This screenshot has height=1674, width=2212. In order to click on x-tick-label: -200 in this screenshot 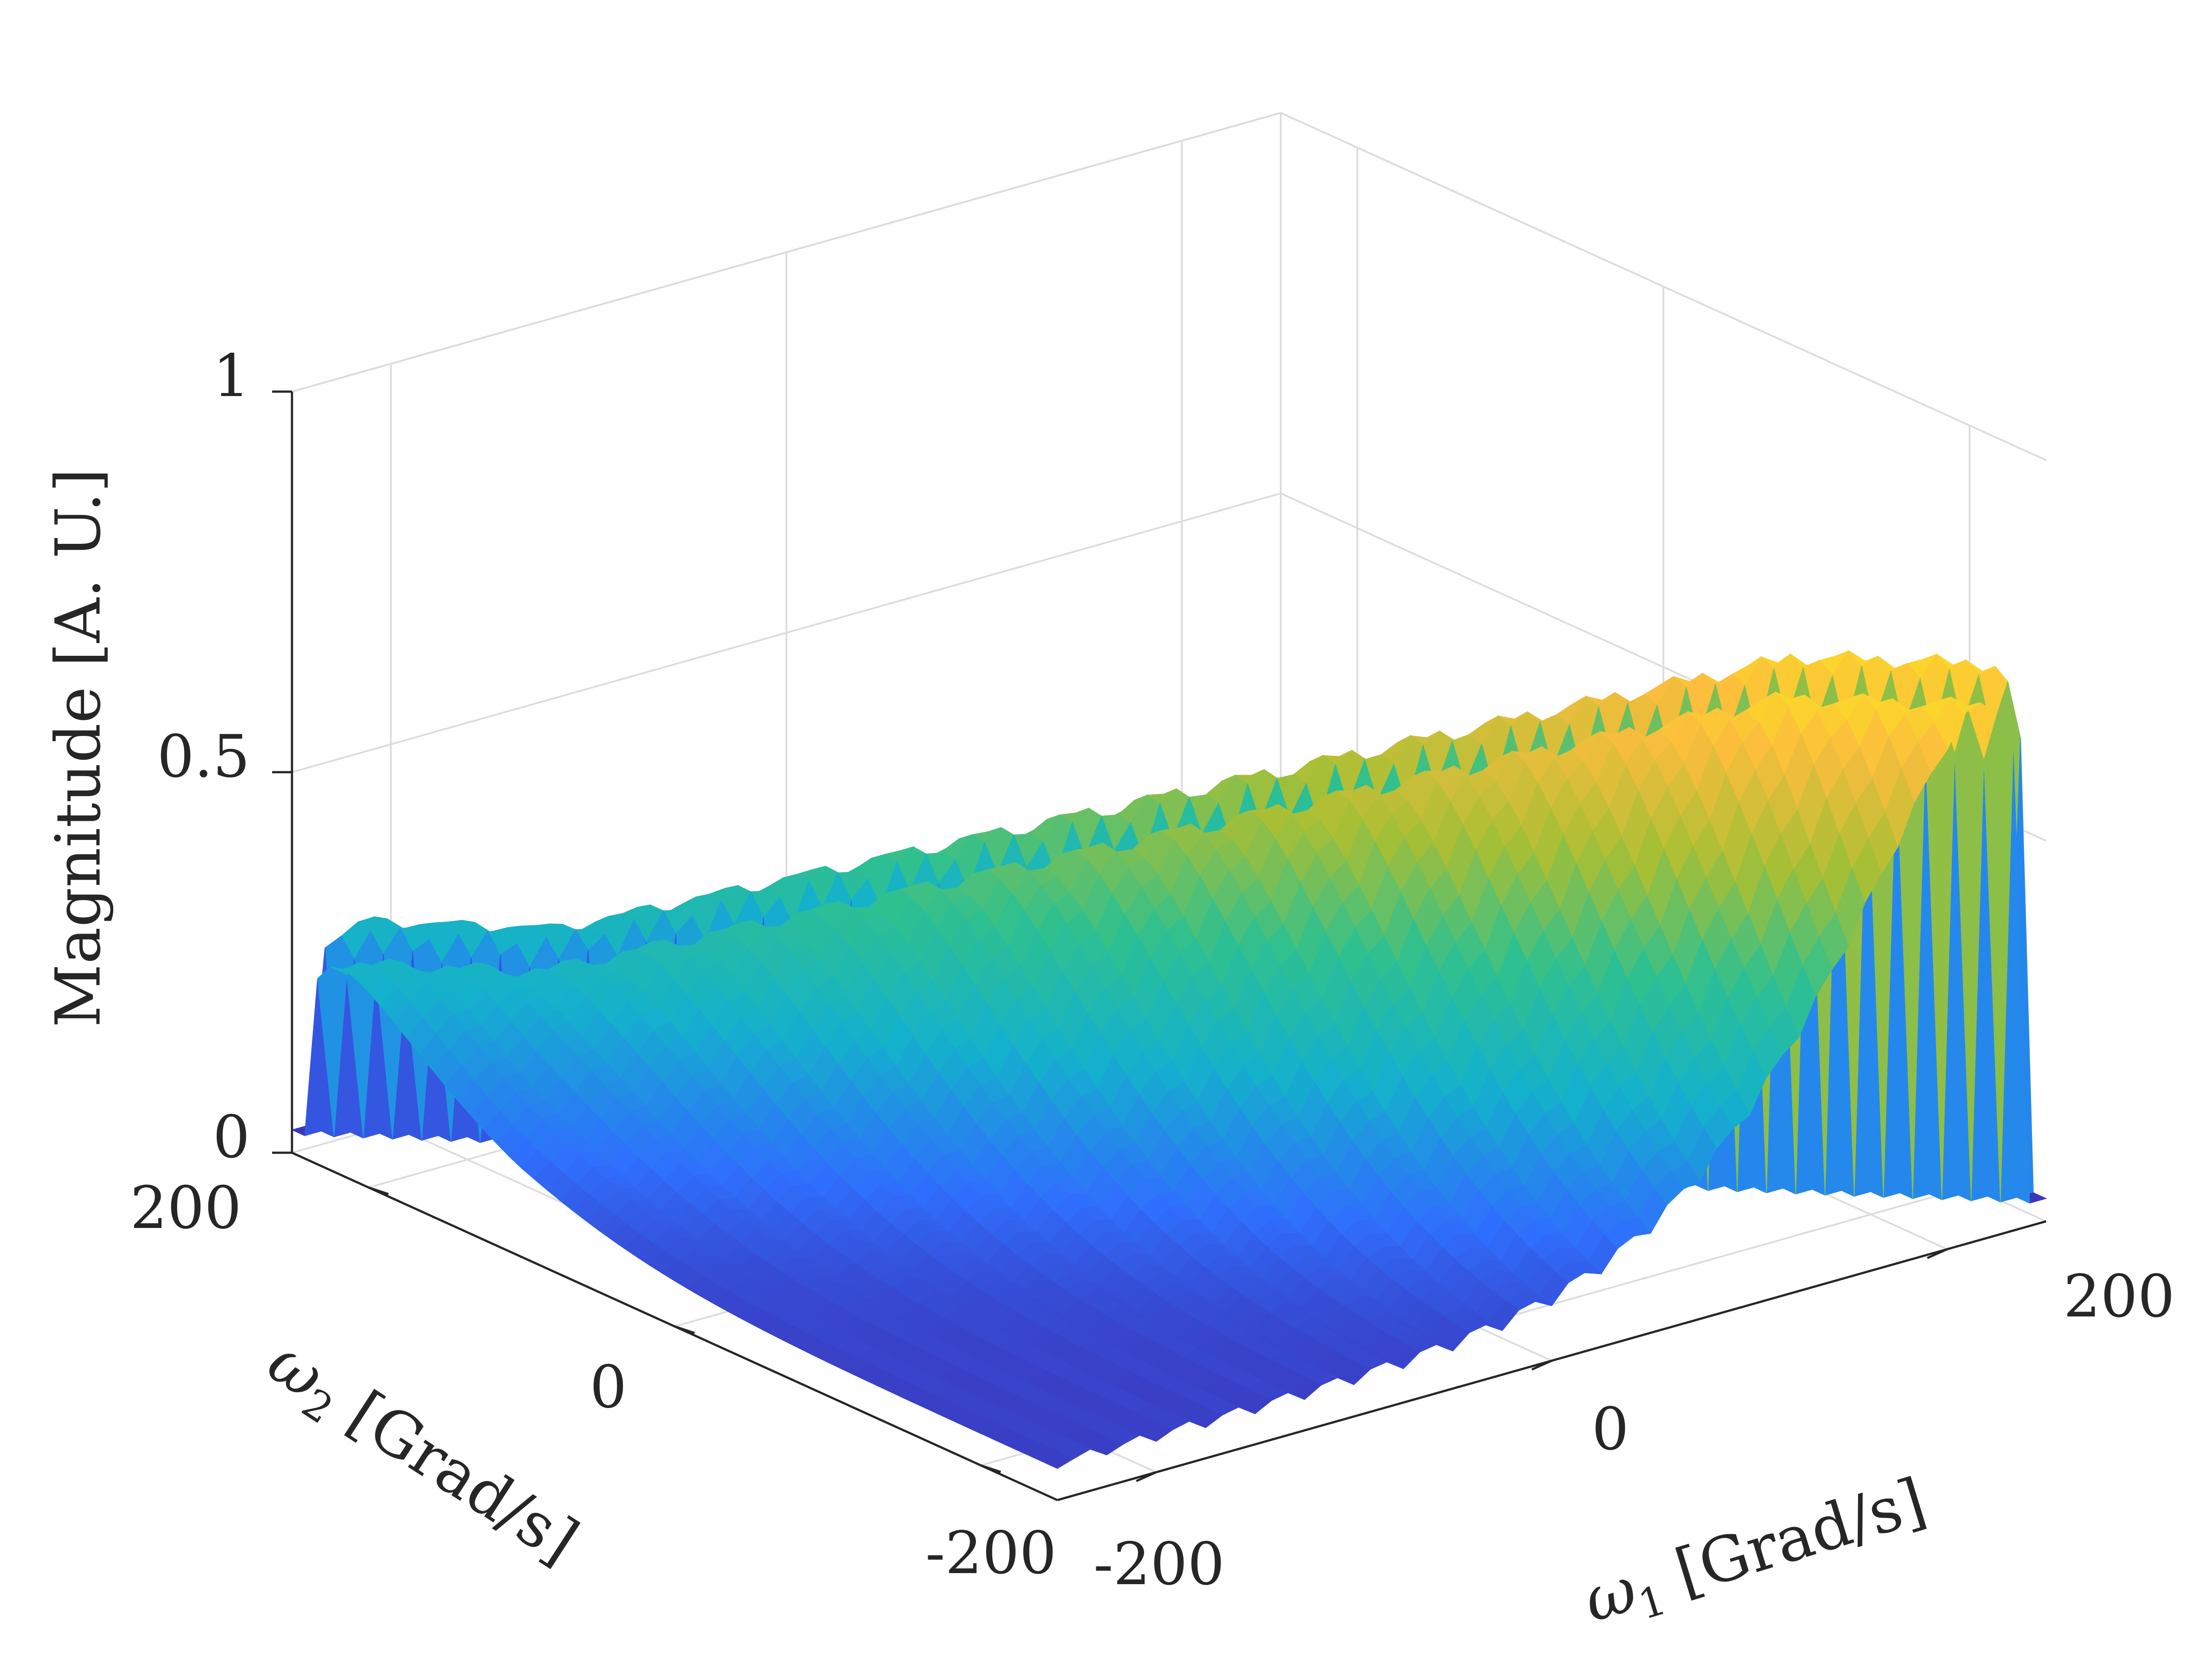, I will do `click(1159, 1564)`.